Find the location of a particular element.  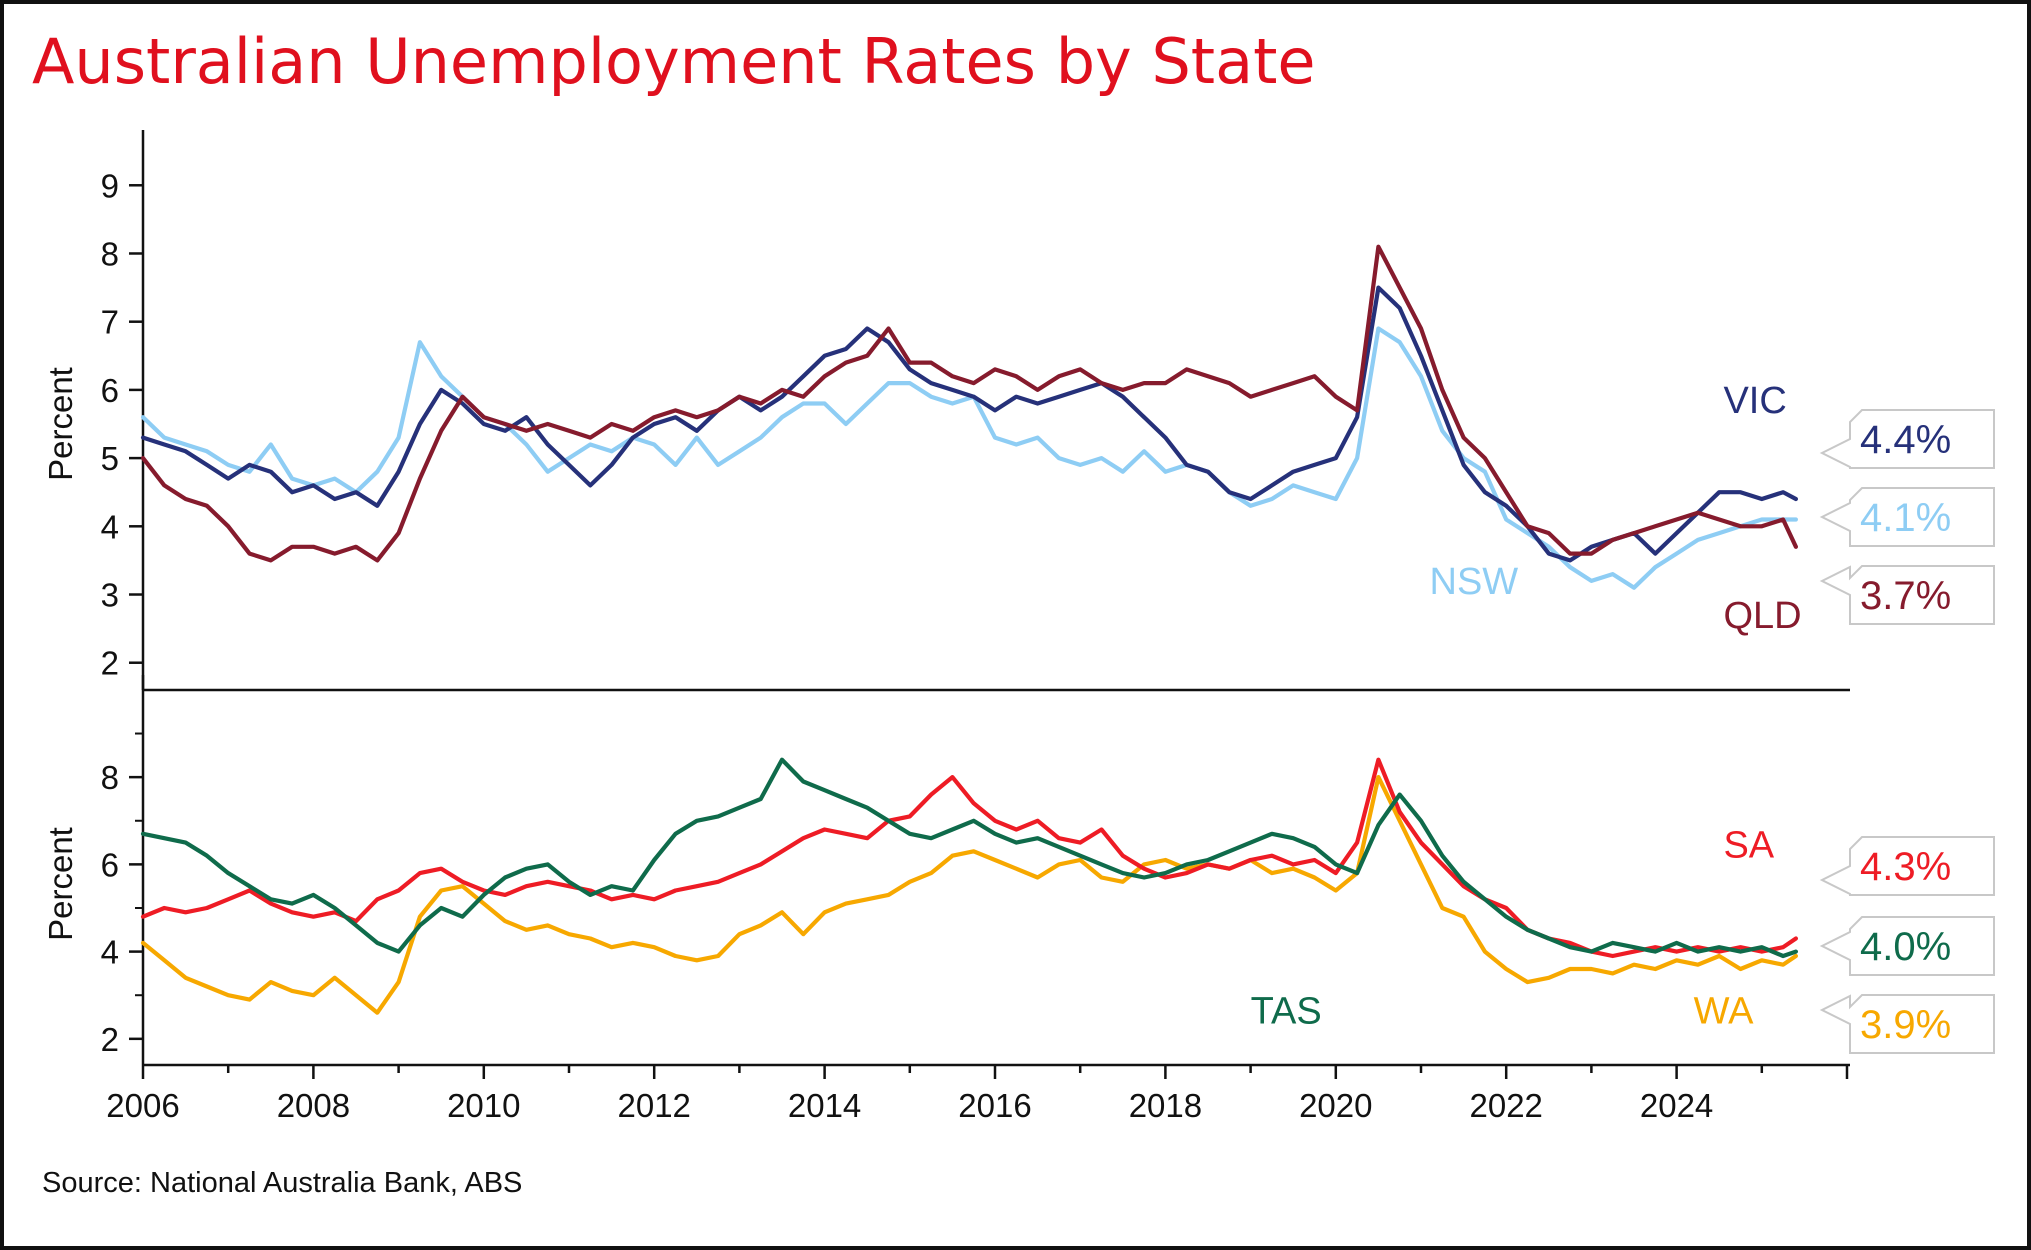

end-value-box-sa is located at coordinates (1907, 866).